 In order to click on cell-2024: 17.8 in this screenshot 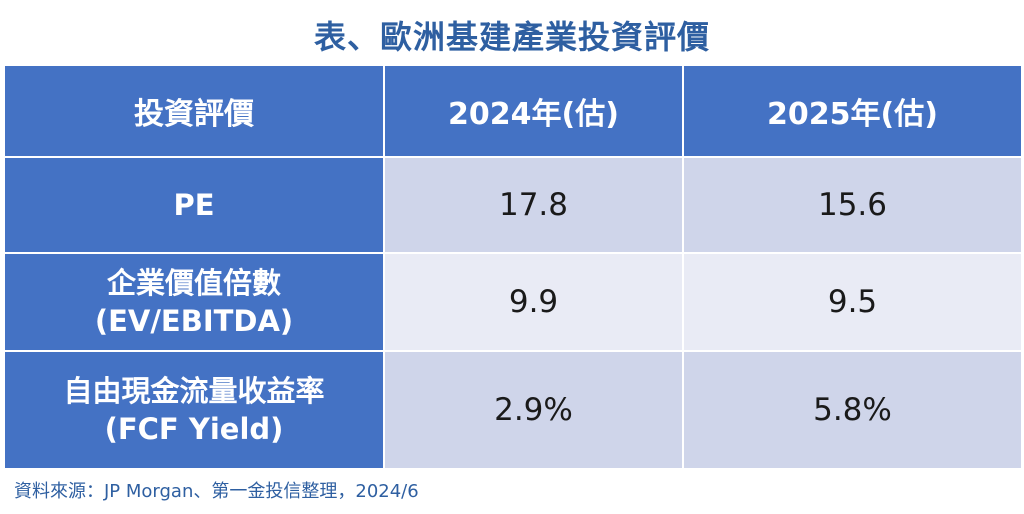, I will do `click(533, 205)`.